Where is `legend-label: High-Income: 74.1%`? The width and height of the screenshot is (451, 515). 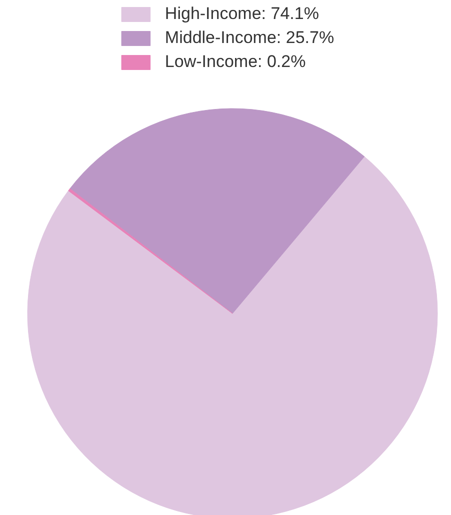
legend-label: High-Income: 74.1% is located at coordinates (241, 14).